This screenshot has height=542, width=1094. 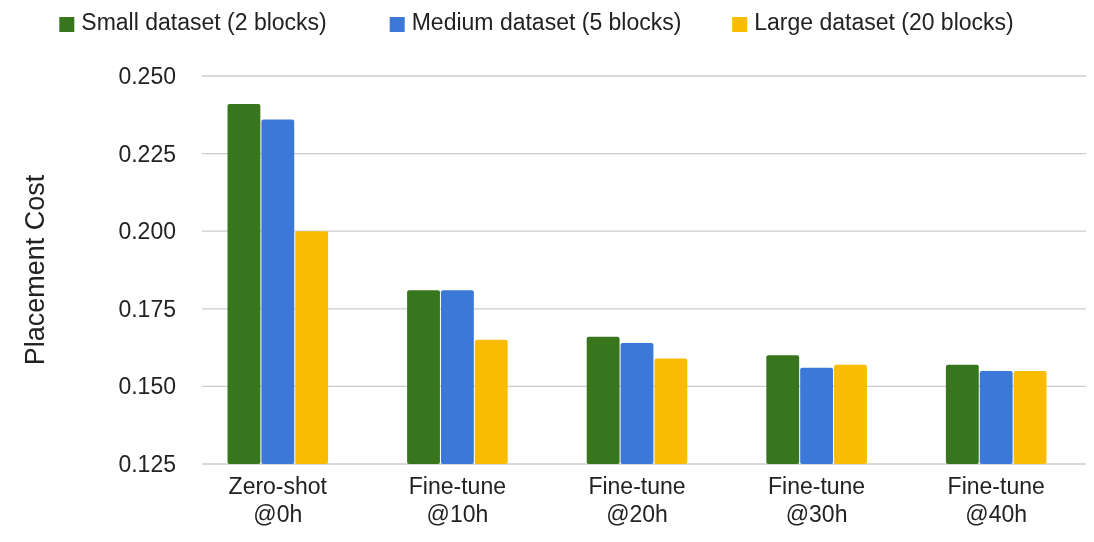 What do you see at coordinates (884, 22) in the screenshot?
I see `legend-label: Large dataset (20 blocks)` at bounding box center [884, 22].